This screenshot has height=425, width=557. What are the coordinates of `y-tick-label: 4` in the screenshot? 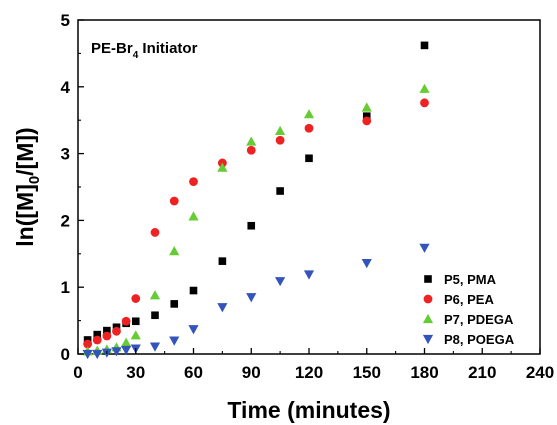 It's located at (66, 87).